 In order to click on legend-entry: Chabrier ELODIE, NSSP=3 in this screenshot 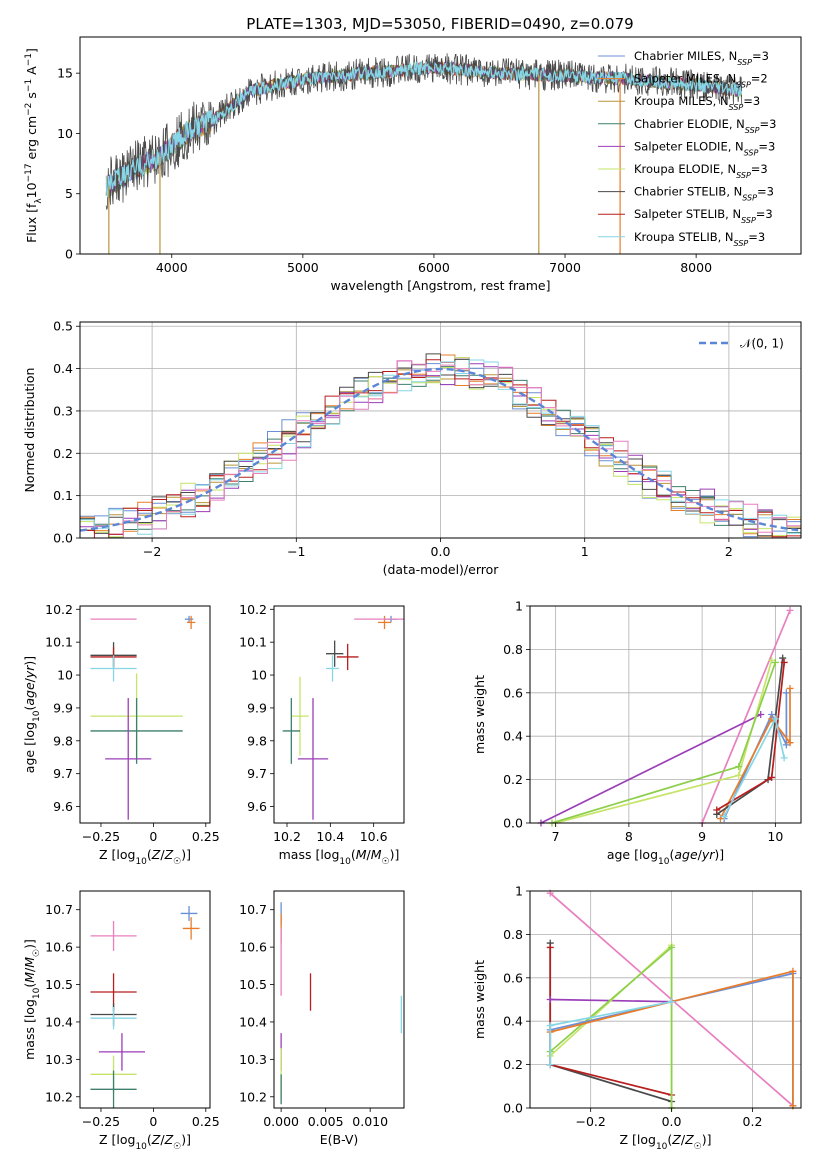, I will do `click(705, 126)`.